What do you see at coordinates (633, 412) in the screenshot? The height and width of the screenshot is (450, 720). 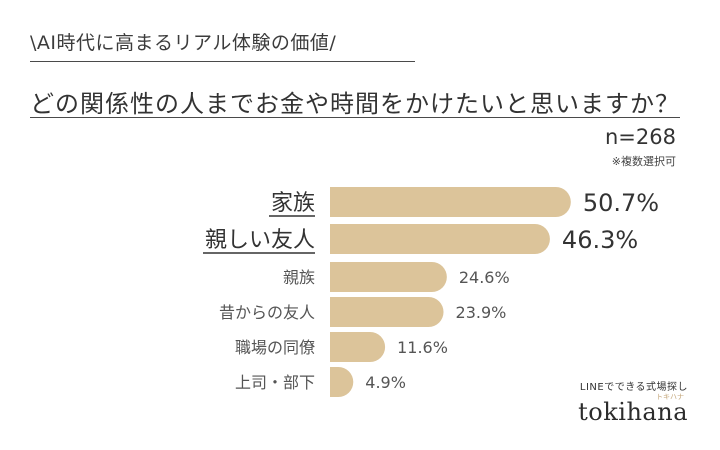 I see `brand-logo: tokihana` at bounding box center [633, 412].